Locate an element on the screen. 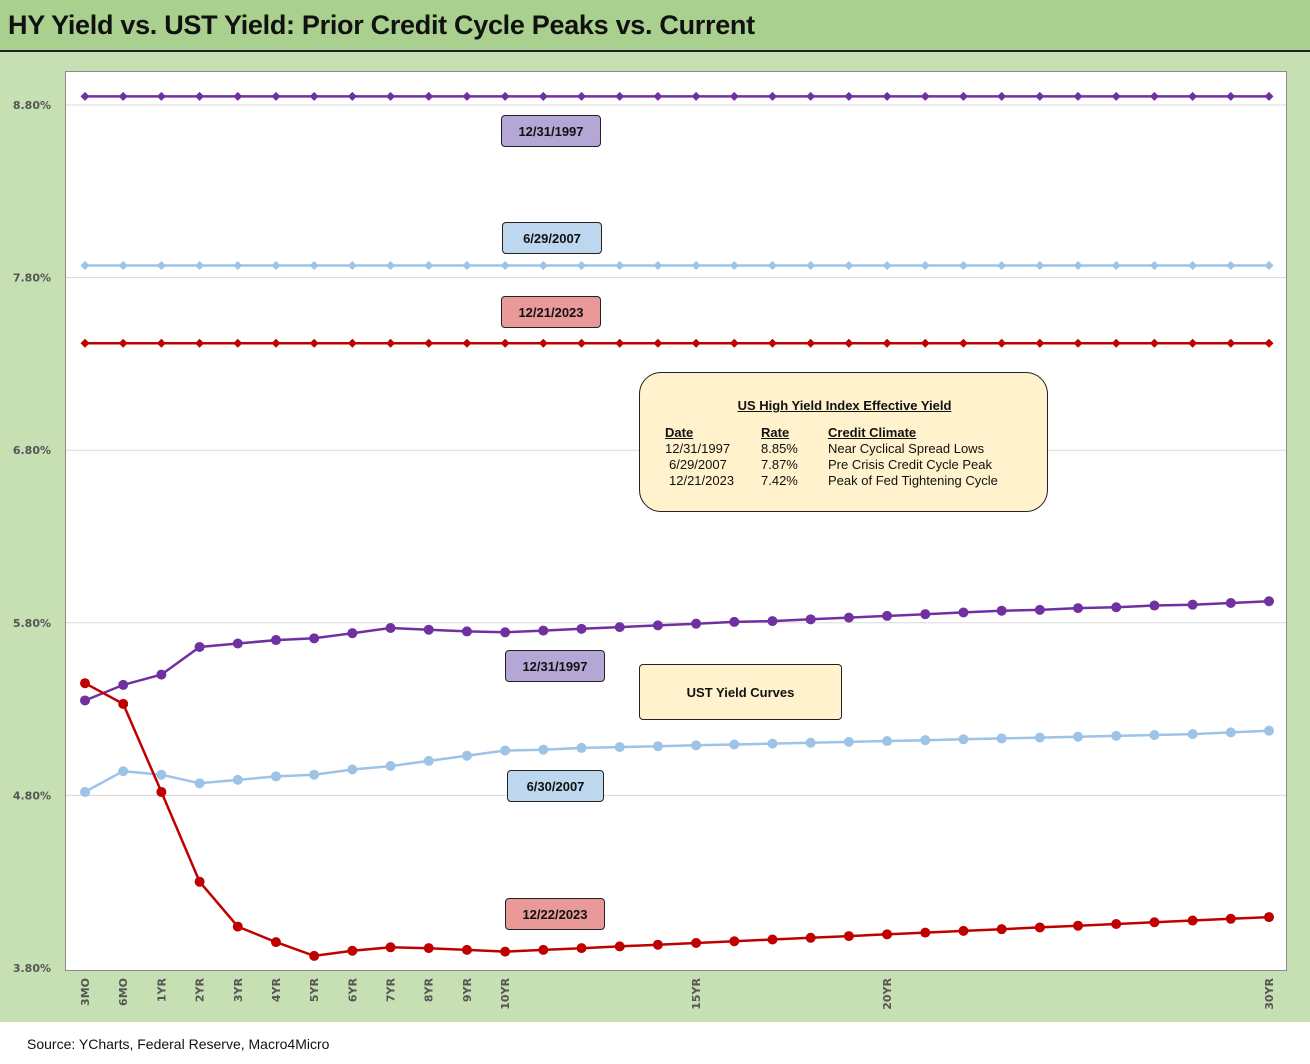 The image size is (1310, 1064). x-tick-label: 10YR is located at coordinates (505, 993).